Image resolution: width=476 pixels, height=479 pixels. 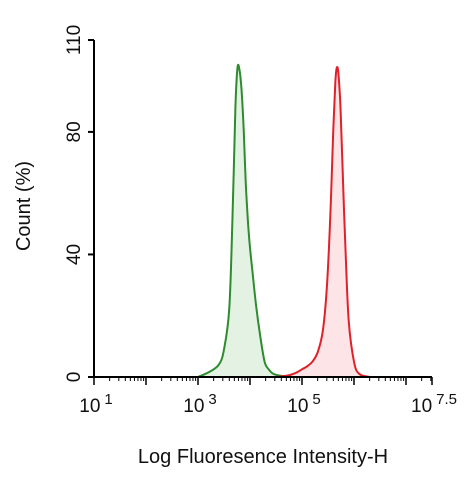 I want to click on y-tick-label-3: 110, so click(x=74, y=40).